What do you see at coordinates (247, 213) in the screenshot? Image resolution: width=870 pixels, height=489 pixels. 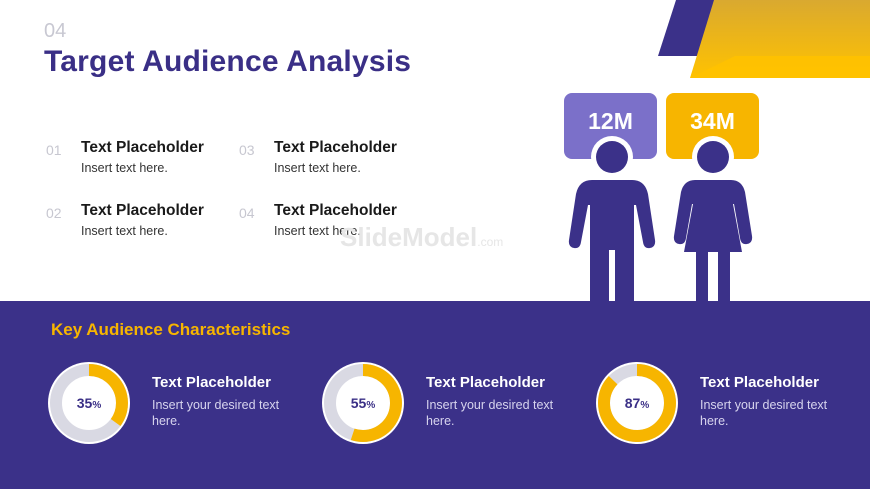 I see `point-number: 04` at bounding box center [247, 213].